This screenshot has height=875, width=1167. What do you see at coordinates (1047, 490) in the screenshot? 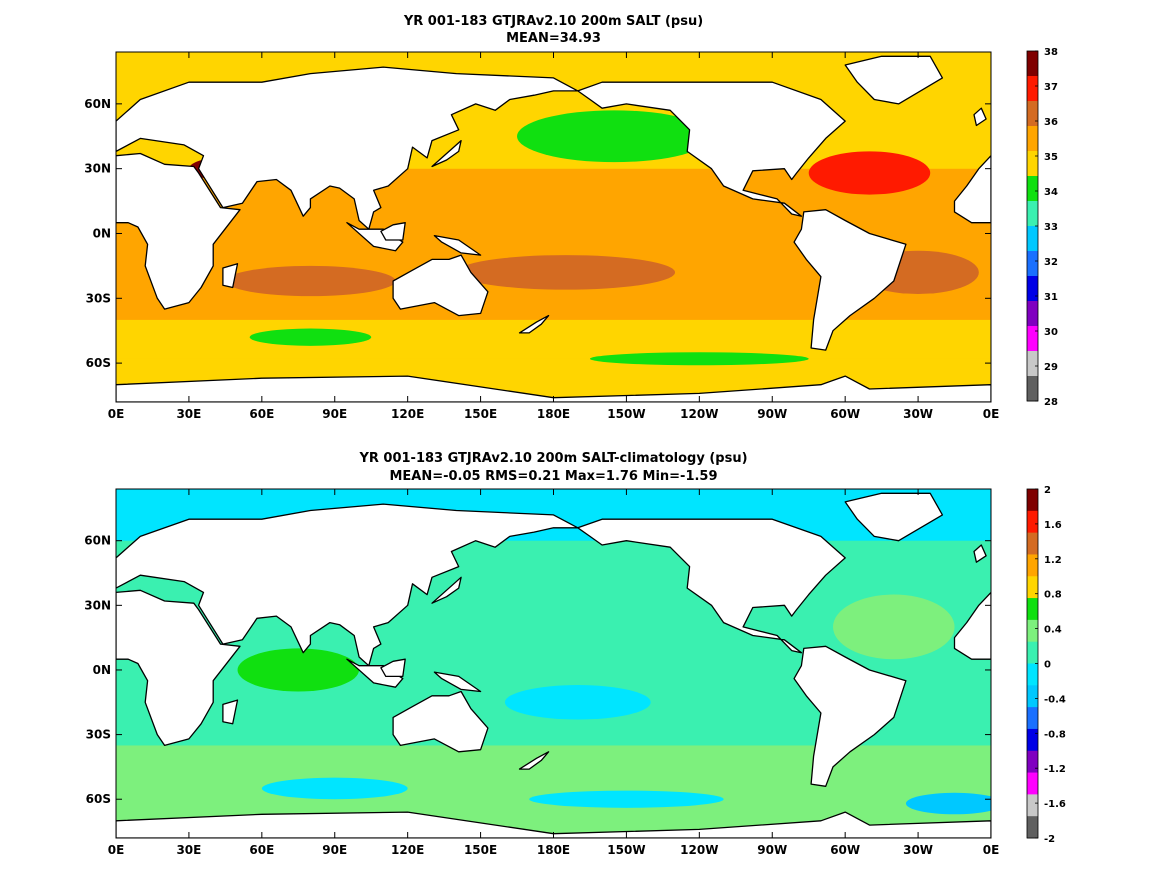
I see `colorbar-tick-label: 2` at bounding box center [1047, 490].